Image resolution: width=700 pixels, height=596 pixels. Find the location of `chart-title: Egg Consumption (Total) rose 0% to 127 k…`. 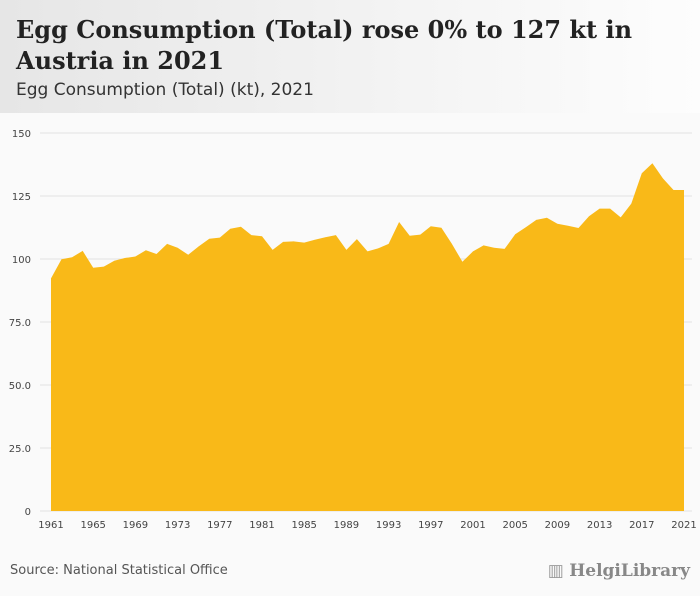

chart-title: Egg Consumption (Total) rose 0% to 127 k… is located at coordinates (324, 45).